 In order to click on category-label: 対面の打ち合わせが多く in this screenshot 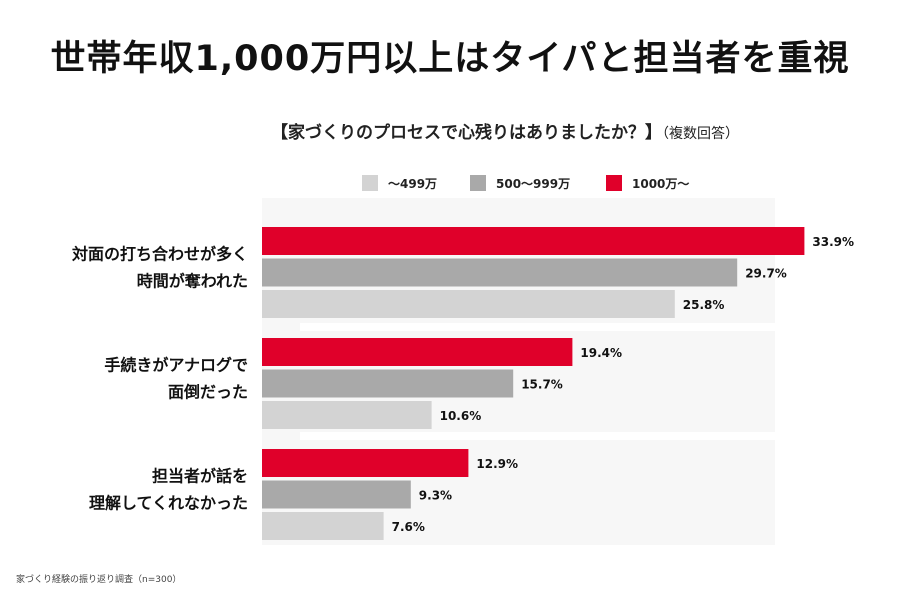, I will do `click(159, 254)`.